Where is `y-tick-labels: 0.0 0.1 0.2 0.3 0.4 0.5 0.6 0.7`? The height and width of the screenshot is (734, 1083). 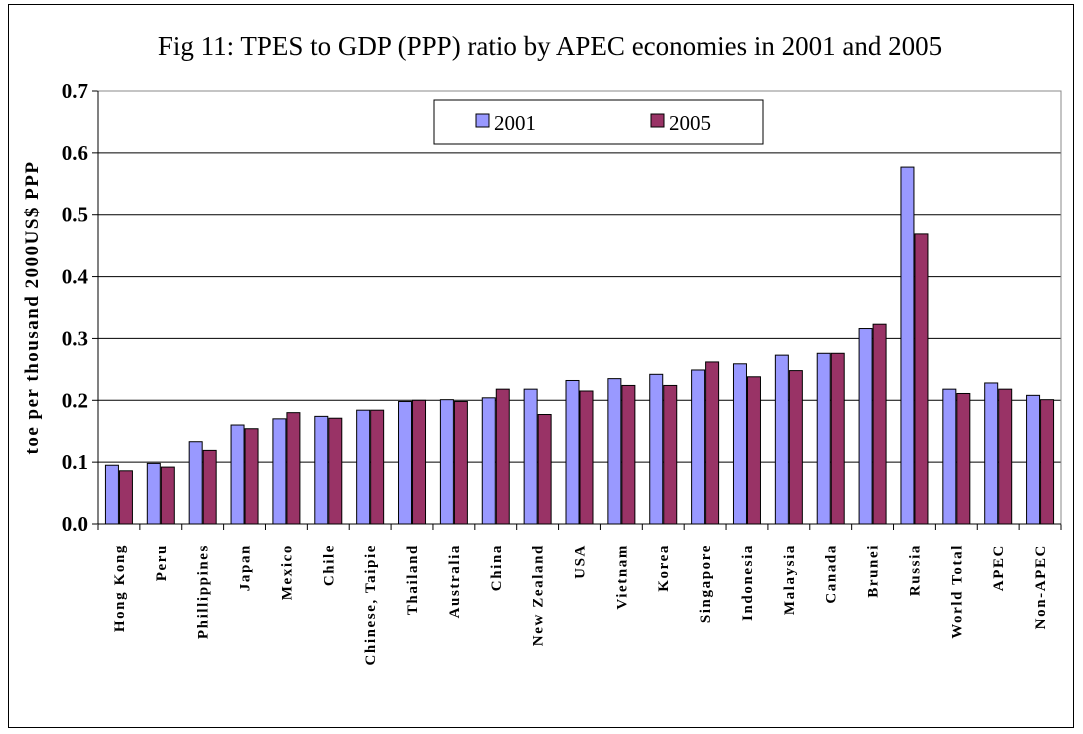
y-tick-labels: 0.0 0.1 0.2 0.3 0.4 0.5 0.6 0.7 is located at coordinates (75, 307).